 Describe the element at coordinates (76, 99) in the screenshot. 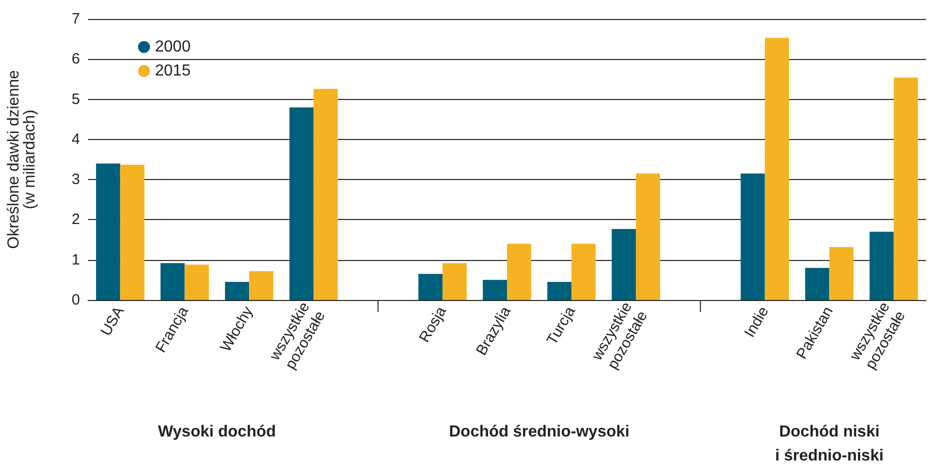

I see `y-tick-label: 5` at that location.